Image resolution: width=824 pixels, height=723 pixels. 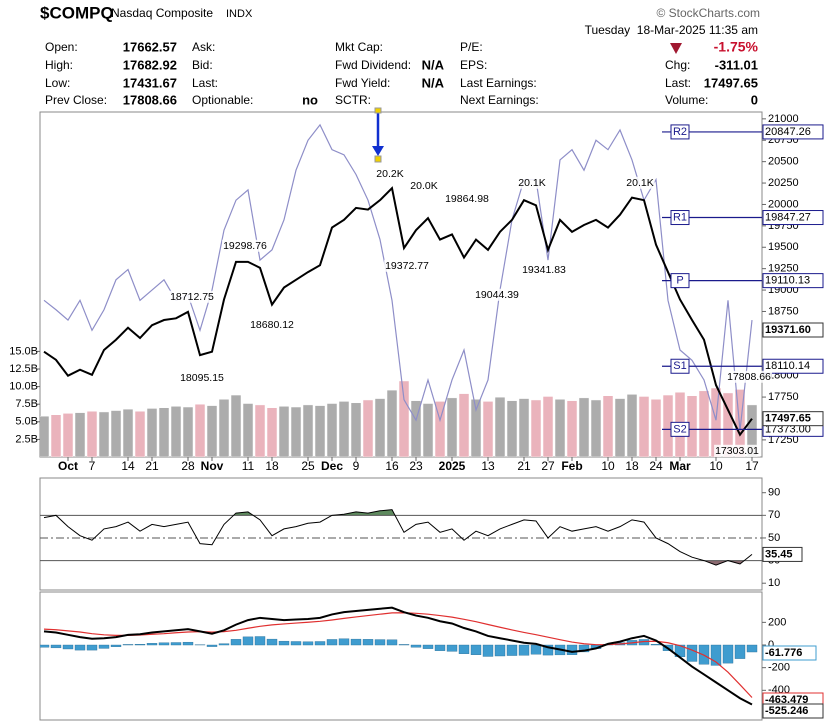 I want to click on field-value: 17662.57, so click(x=150, y=46).